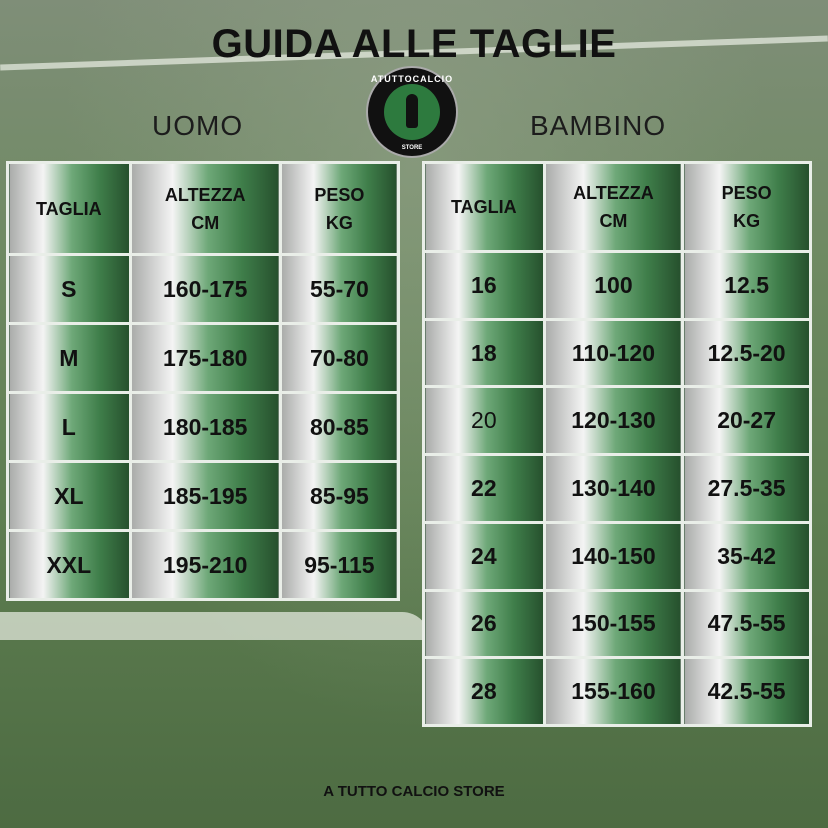 The height and width of the screenshot is (828, 828). I want to click on table-cell: 35-42, so click(746, 556).